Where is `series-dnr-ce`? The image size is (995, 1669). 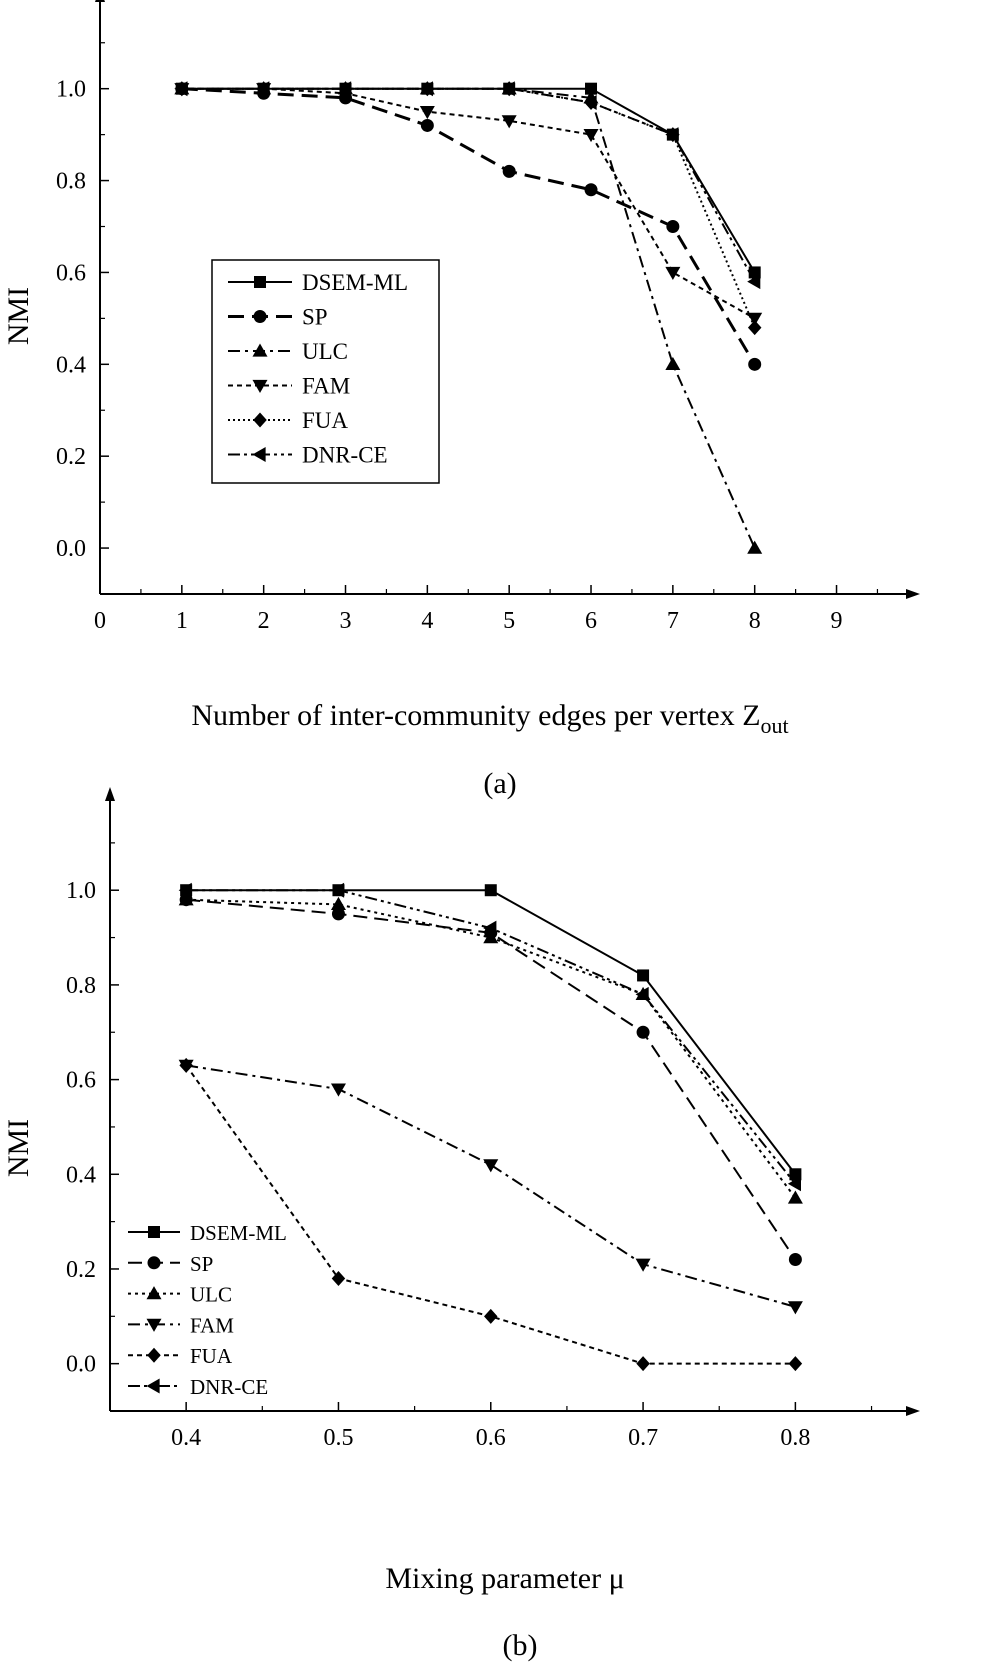
series-dnr-ce is located at coordinates (490, 1037).